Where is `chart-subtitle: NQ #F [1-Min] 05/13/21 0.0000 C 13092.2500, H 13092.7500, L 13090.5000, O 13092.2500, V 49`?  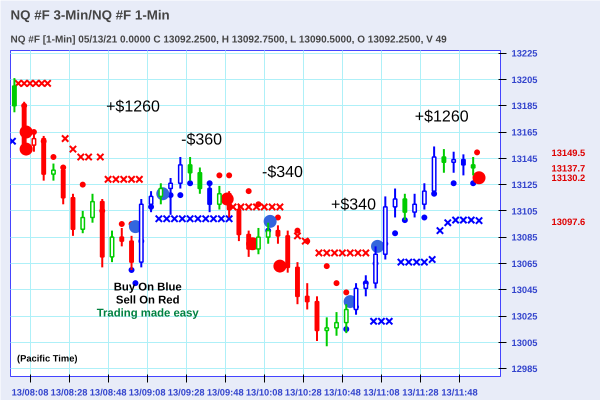 chart-subtitle: NQ #F [1-Min] 05/13/21 0.0000 C 13092.2500, H 13092.7500, L 13090.5000, O 13092.2500, V 49 is located at coordinates (229, 40).